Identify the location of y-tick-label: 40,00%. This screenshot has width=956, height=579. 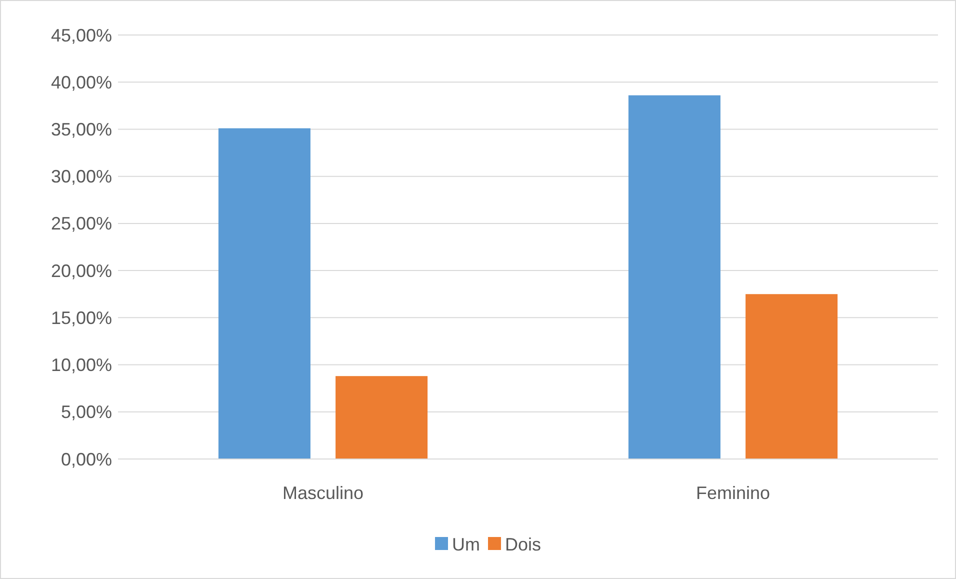
(81, 82).